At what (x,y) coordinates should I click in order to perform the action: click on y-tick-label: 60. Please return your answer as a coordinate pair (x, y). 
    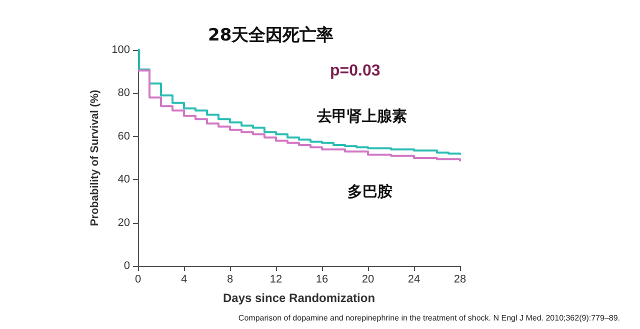
    Looking at the image, I should click on (124, 136).